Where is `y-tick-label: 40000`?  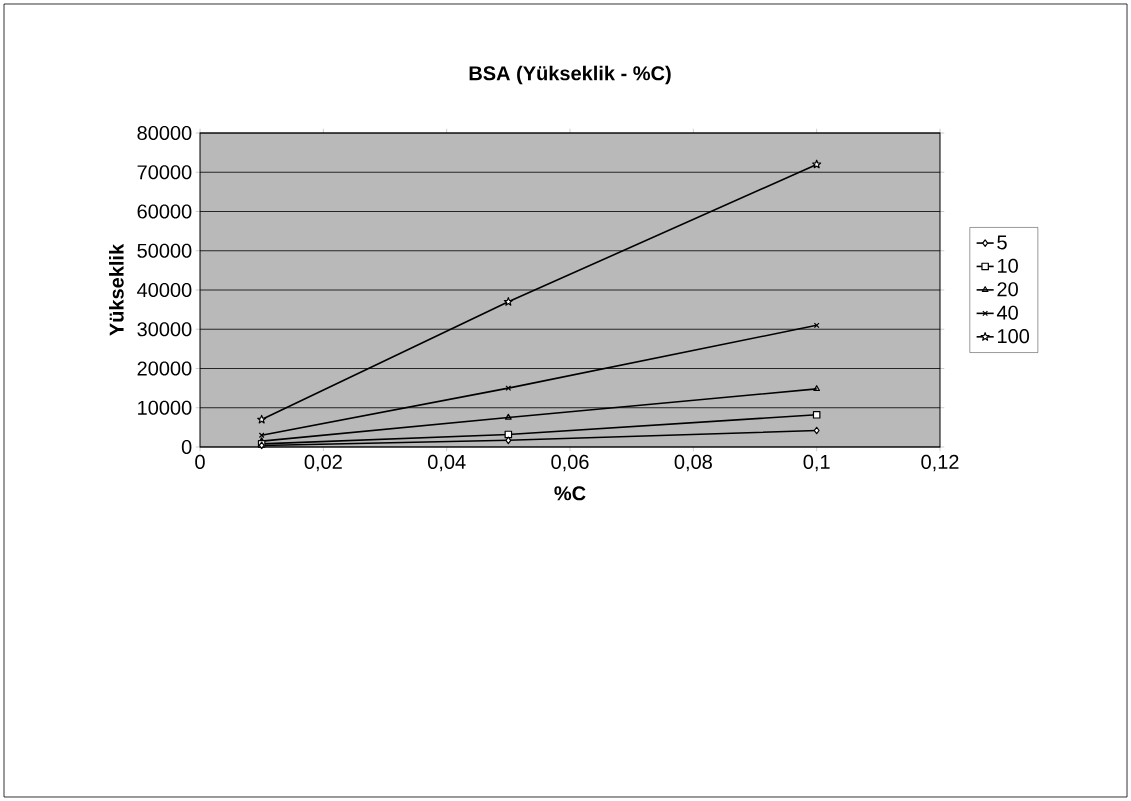 y-tick-label: 40000 is located at coordinates (164, 290).